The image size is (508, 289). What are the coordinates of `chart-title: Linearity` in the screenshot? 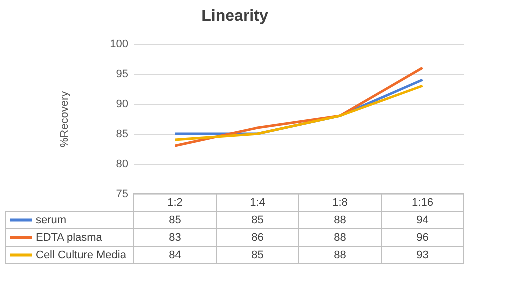 It's located at (235, 16).